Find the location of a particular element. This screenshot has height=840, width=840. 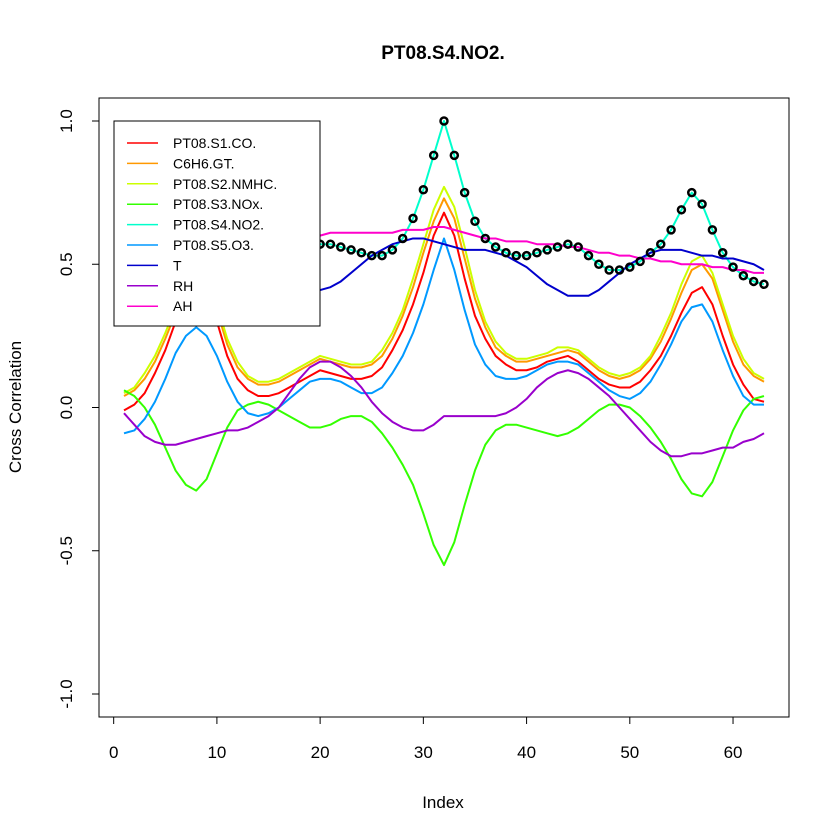

y-tick-label: 0.0 is located at coordinates (66, 408).